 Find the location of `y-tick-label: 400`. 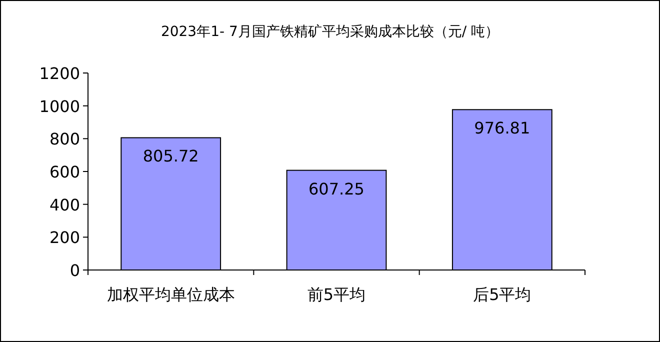

y-tick-label: 400 is located at coordinates (64, 204).